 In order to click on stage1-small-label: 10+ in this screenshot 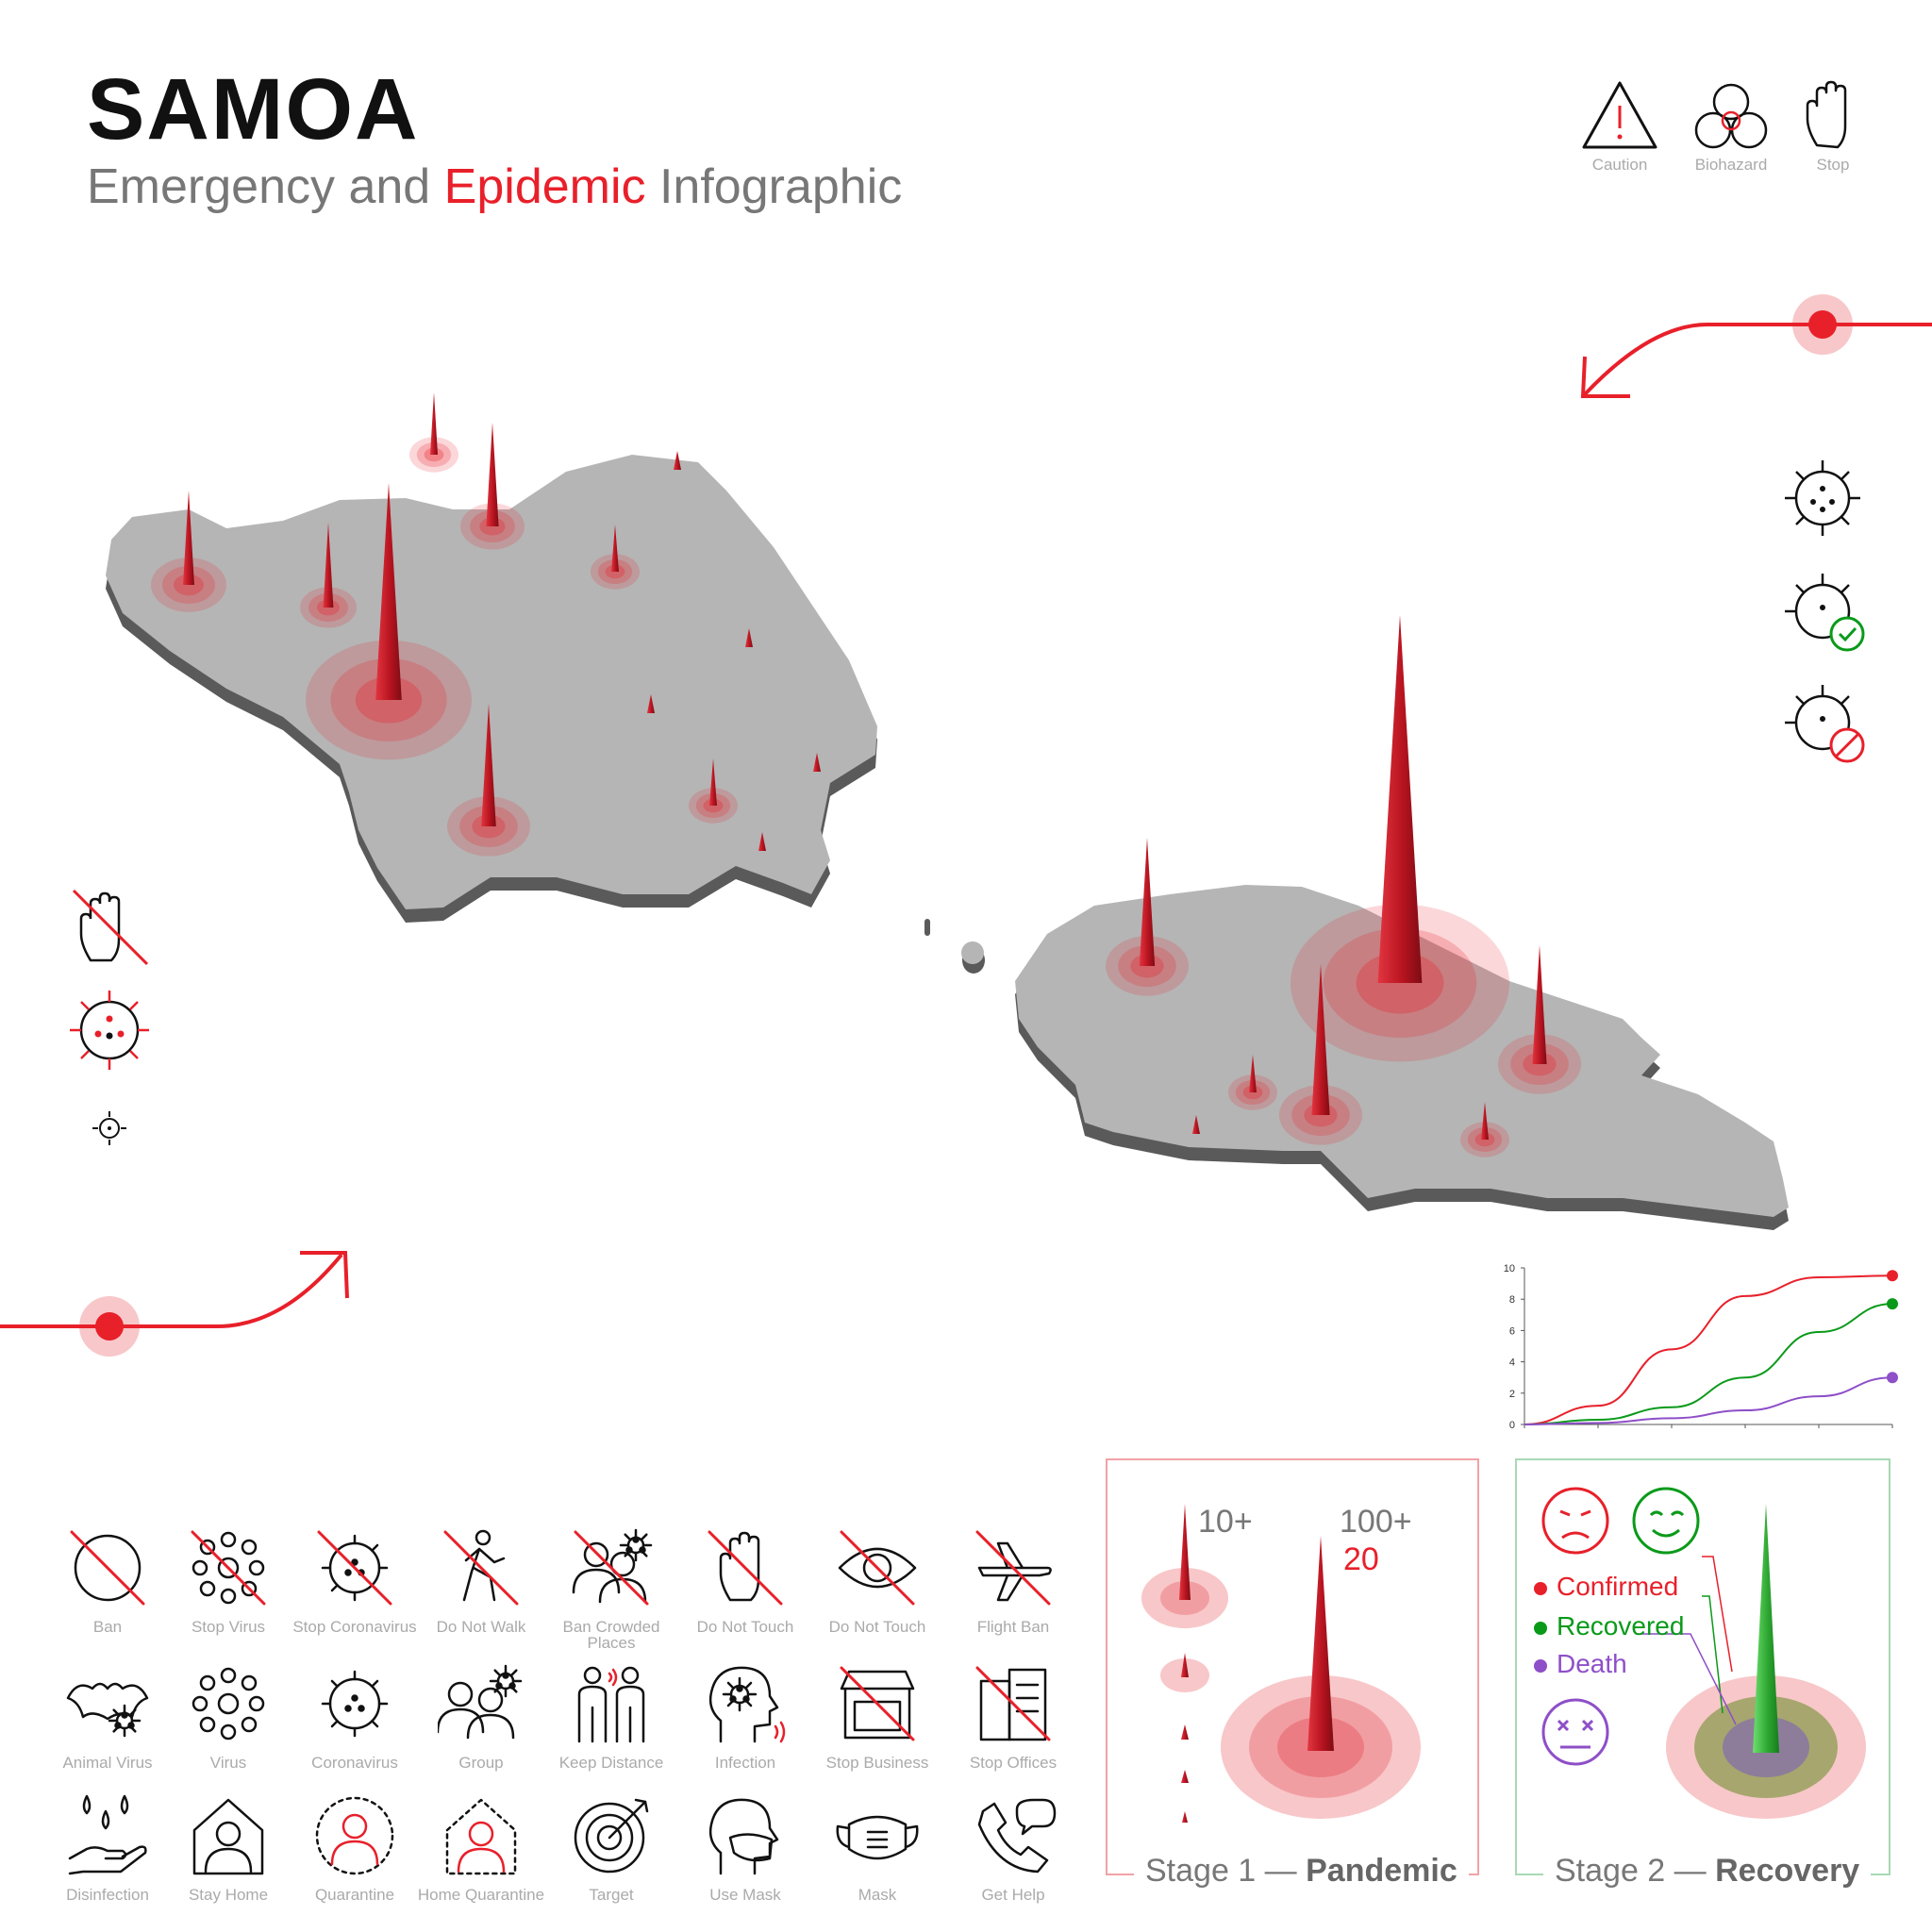, I will do `click(1226, 1522)`.